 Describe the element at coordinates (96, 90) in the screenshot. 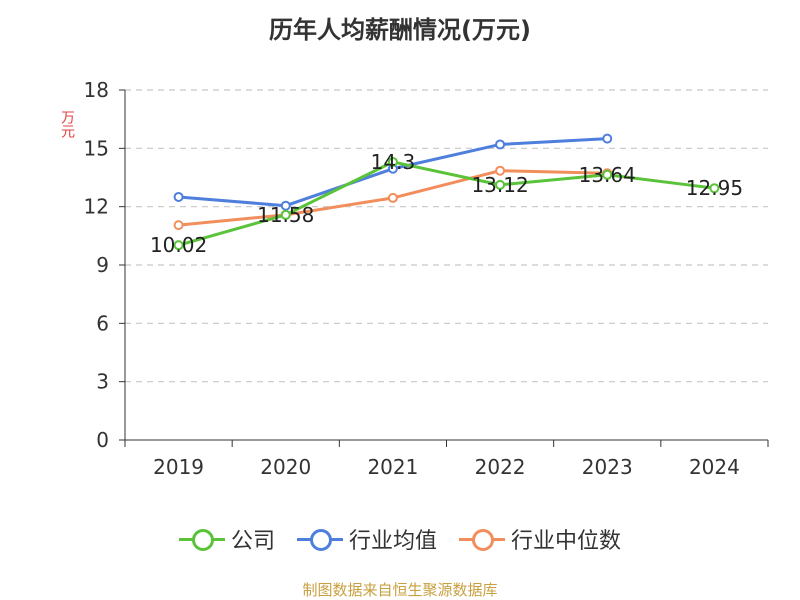

I see `y-tick-label: 18` at that location.